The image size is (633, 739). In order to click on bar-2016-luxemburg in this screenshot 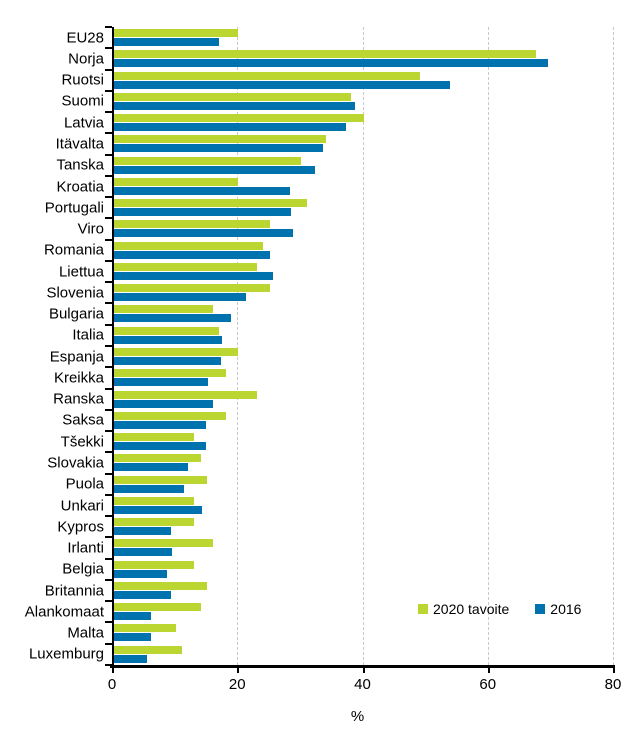, I will do `click(130, 658)`.